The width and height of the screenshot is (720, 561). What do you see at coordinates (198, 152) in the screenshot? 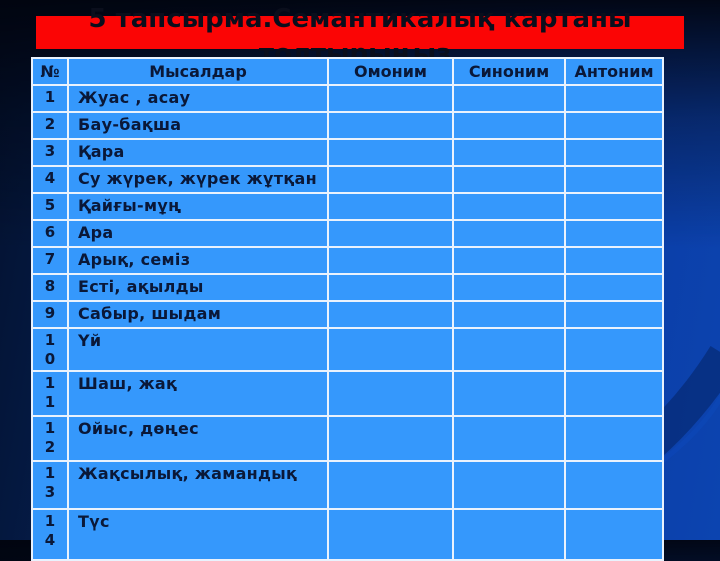
I see `cell-example: Қара` at bounding box center [198, 152].